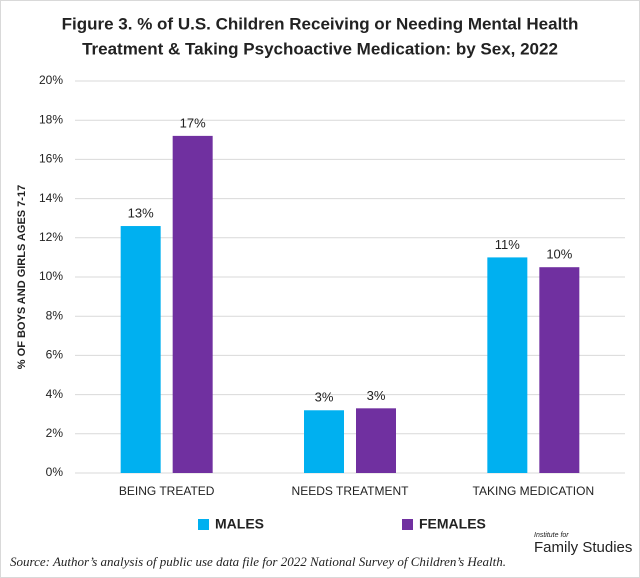 The height and width of the screenshot is (578, 640). What do you see at coordinates (55, 315) in the screenshot?
I see `y-tick-label: 8%` at bounding box center [55, 315].